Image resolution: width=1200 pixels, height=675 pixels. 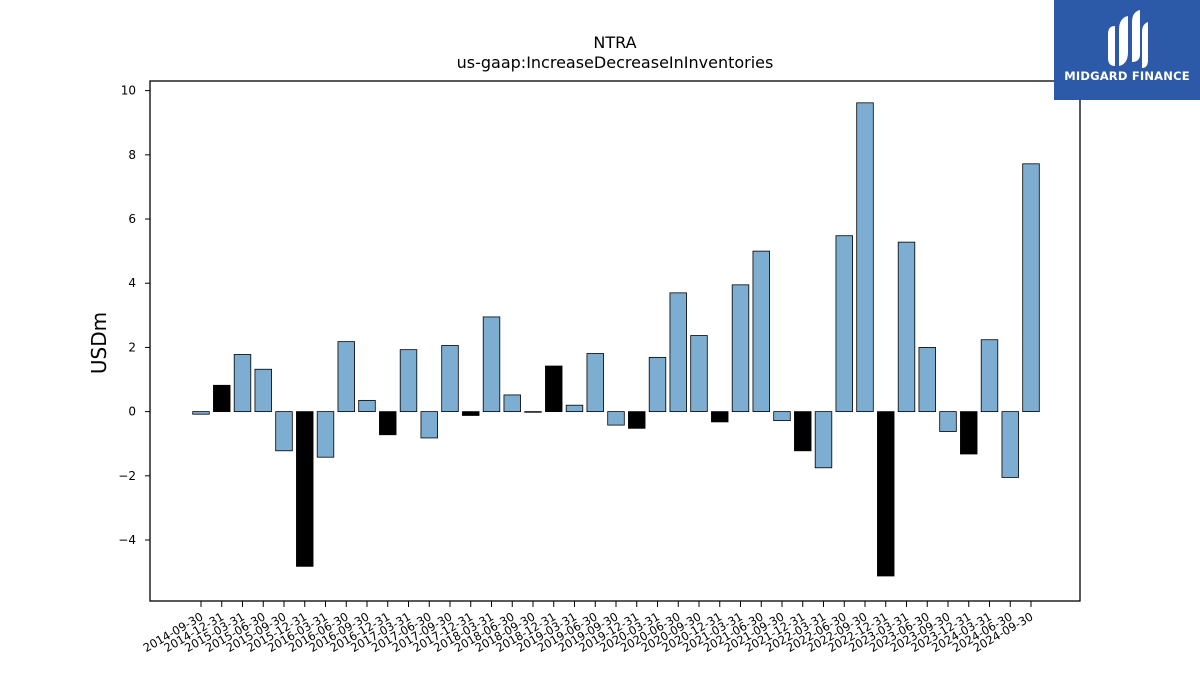 I want to click on brand-logo: MIDGARD FINANCE, so click(x=1127, y=50).